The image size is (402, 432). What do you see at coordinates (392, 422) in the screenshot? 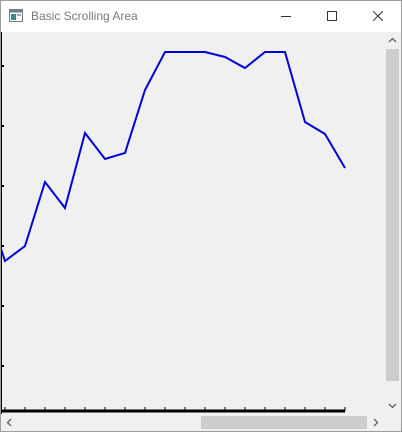
I see `scrollbar-corner` at bounding box center [392, 422].